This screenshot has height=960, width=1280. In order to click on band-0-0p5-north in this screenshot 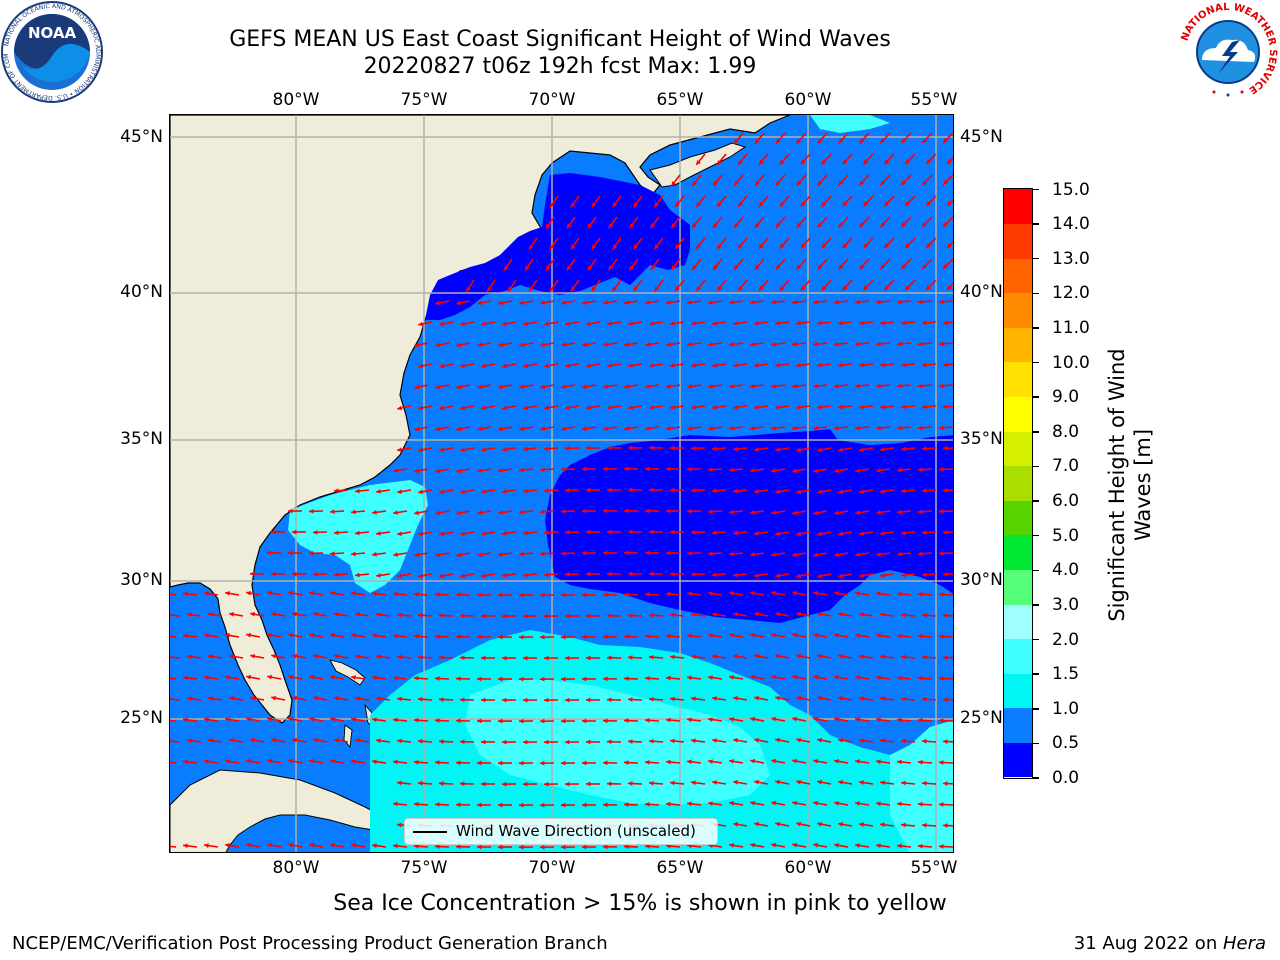, I will do `click(557, 246)`.